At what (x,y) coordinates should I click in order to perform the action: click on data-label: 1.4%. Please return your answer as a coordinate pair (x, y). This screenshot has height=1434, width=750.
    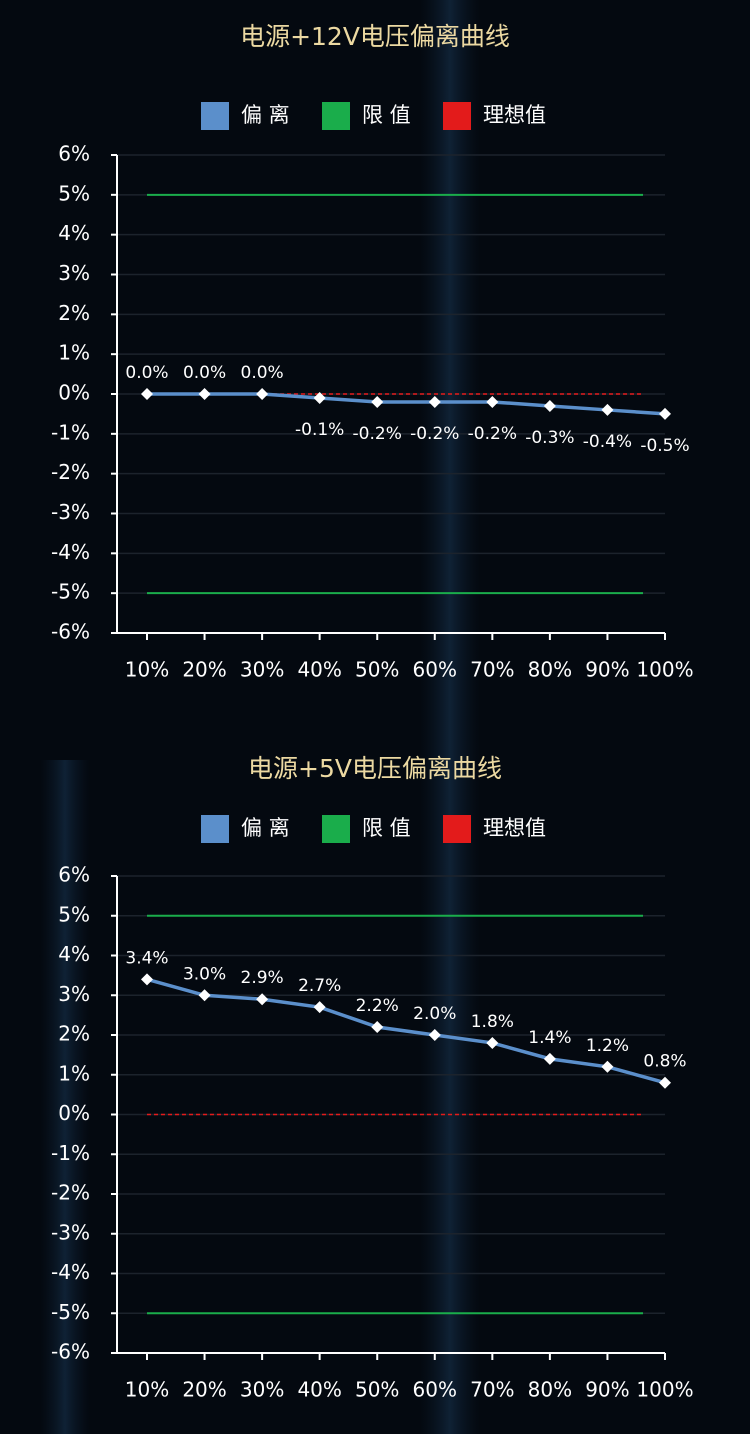
    Looking at the image, I should click on (549, 1038).